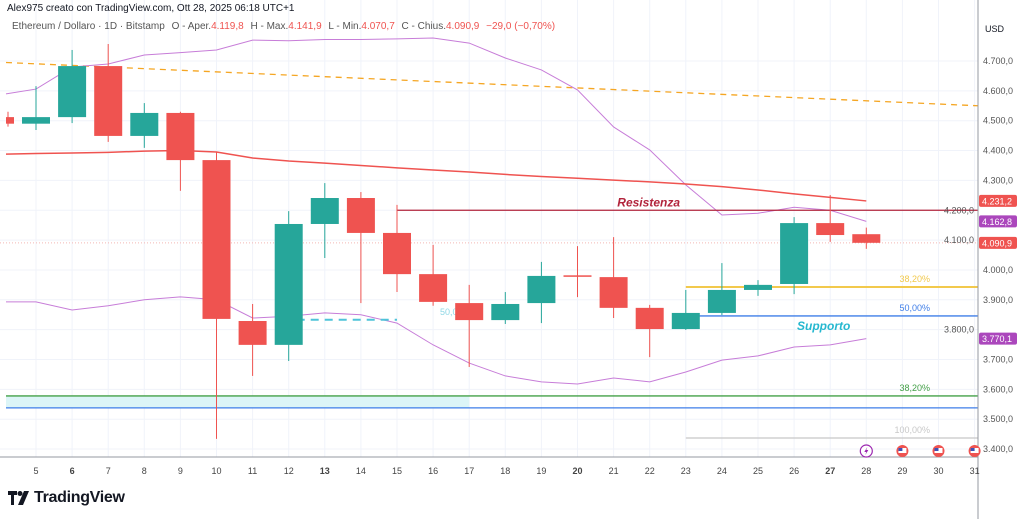 Image resolution: width=1024 pixels, height=519 pixels. I want to click on resistance-label: Resistenza, so click(648, 202).